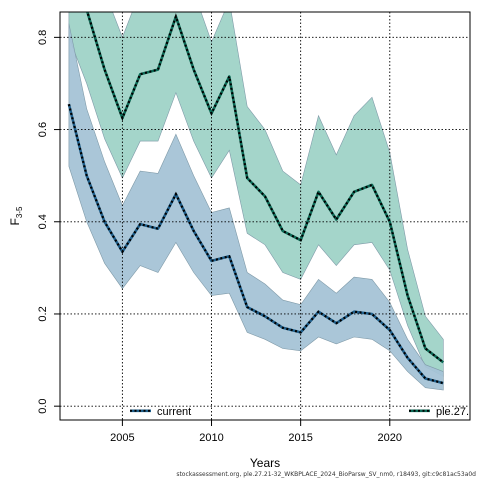 The height and width of the screenshot is (480, 480). Describe the element at coordinates (15, 221) in the screenshot. I see `y-axis-title-main: F` at that location.